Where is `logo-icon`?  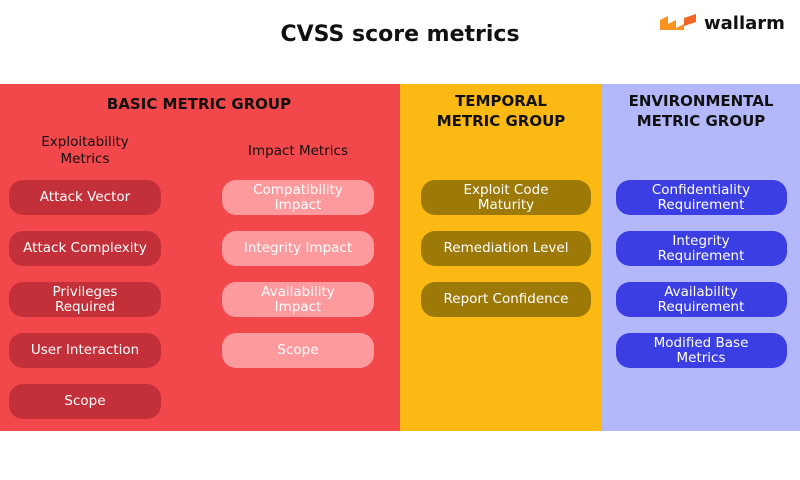
logo-icon is located at coordinates (678, 22).